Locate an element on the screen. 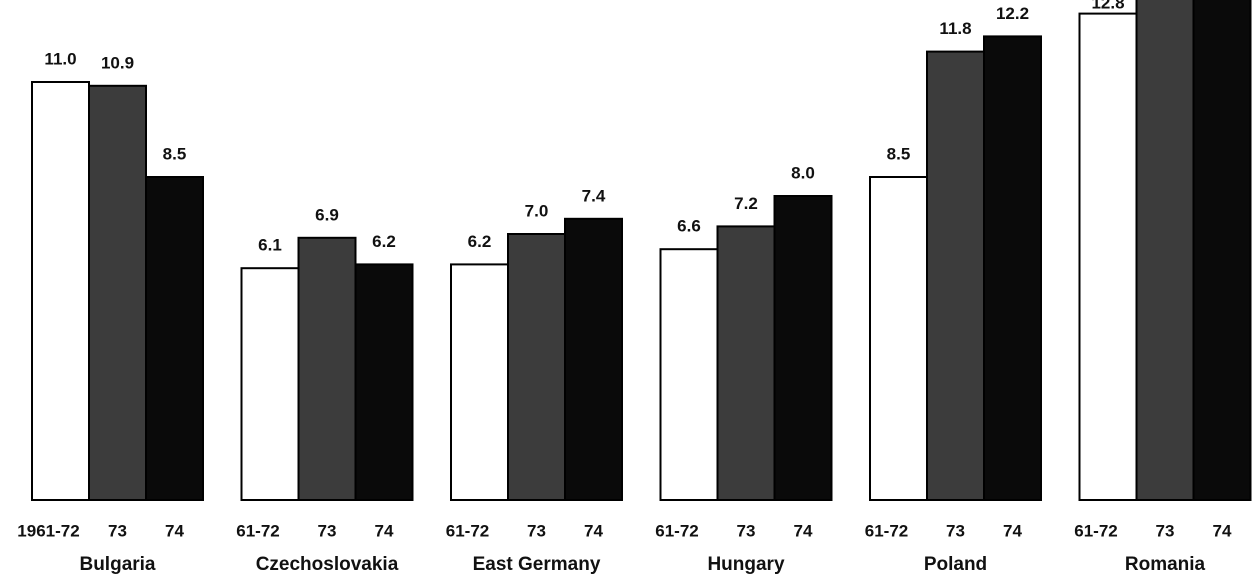  country-label: East Germany is located at coordinates (537, 564).